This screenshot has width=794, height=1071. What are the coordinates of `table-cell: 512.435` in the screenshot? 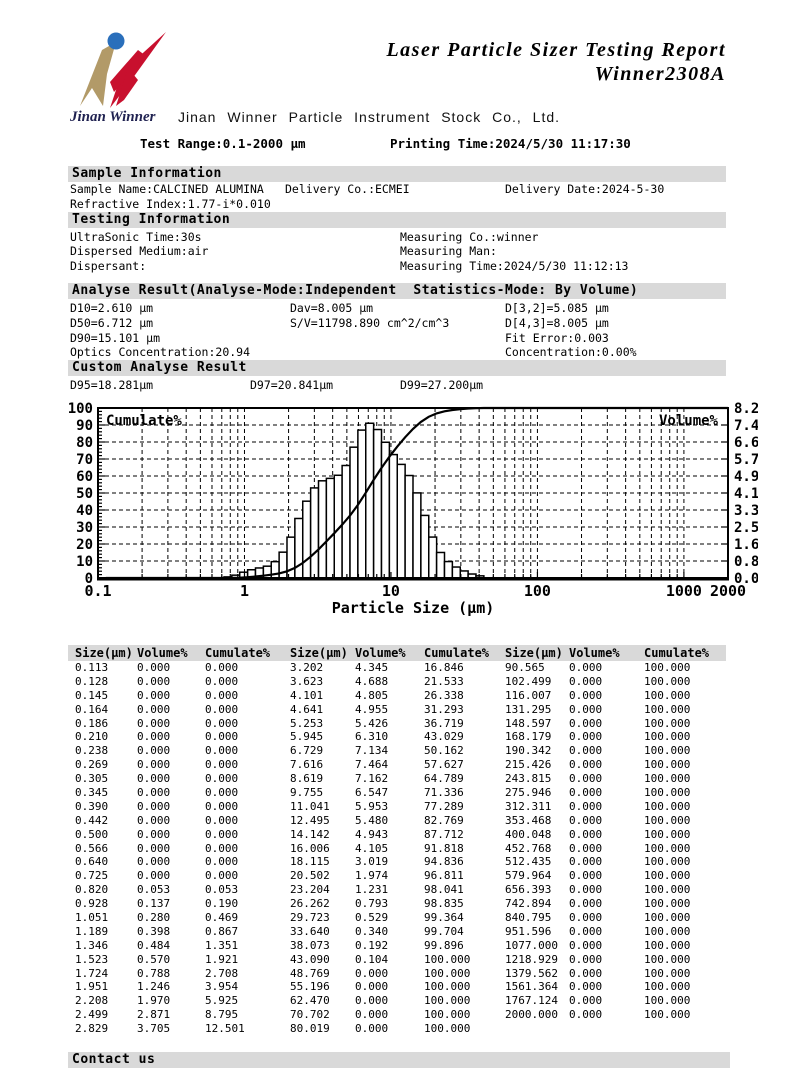 It's located at (528, 862).